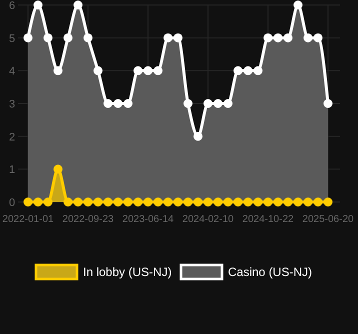 The image size is (358, 334). I want to click on x-tick-label: 2024-10-22, so click(268, 219).